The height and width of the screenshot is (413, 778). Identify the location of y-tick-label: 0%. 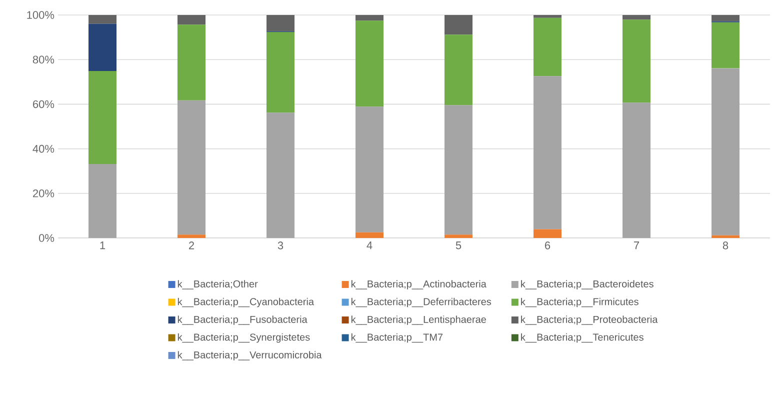
(46, 238).